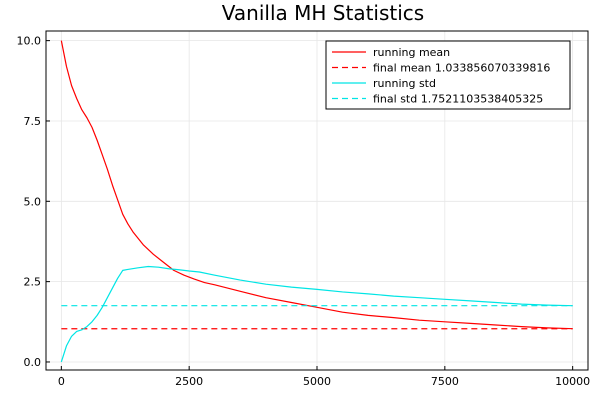 The height and width of the screenshot is (400, 600). What do you see at coordinates (323, 13) in the screenshot?
I see `chart-title: Vanilla MH Statistics` at bounding box center [323, 13].